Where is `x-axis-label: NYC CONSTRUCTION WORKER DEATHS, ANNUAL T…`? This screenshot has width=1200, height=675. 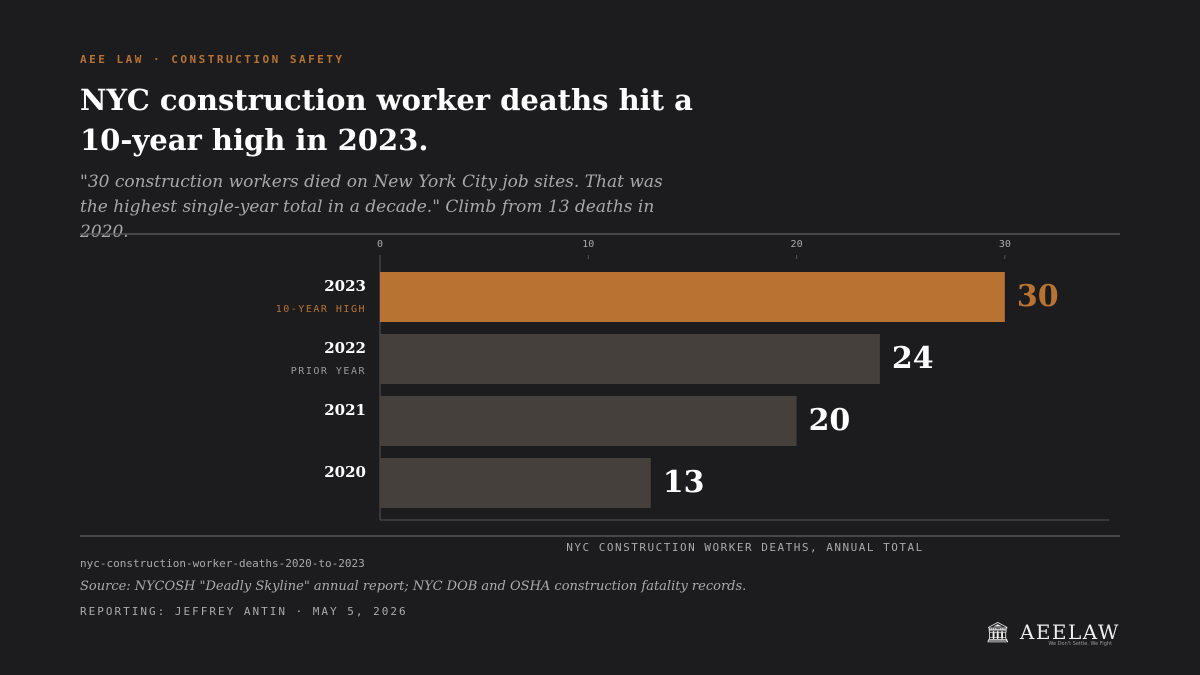 x-axis-label: NYC CONSTRUCTION WORKER DEATHS, ANNUAL T… is located at coordinates (744, 547).